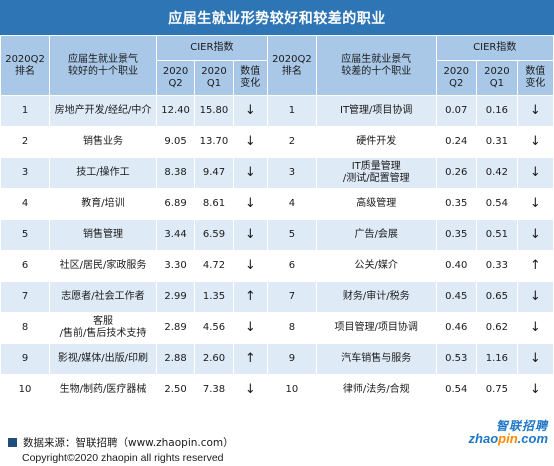 Image resolution: width=554 pixels, height=466 pixels. Describe the element at coordinates (456, 142) in the screenshot. I see `bad-q2-cell: 0.24` at that location.